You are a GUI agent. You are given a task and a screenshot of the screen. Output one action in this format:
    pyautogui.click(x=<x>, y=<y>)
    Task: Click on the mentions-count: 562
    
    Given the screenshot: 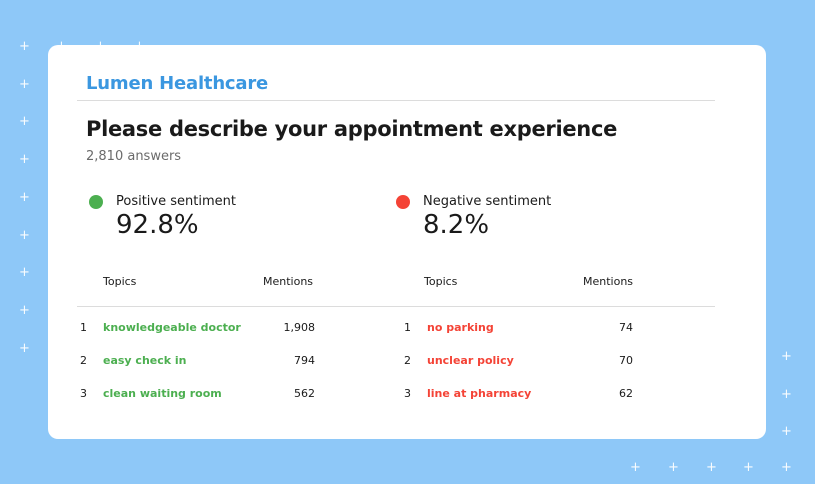 What is the action you would take?
    pyautogui.click(x=304, y=393)
    